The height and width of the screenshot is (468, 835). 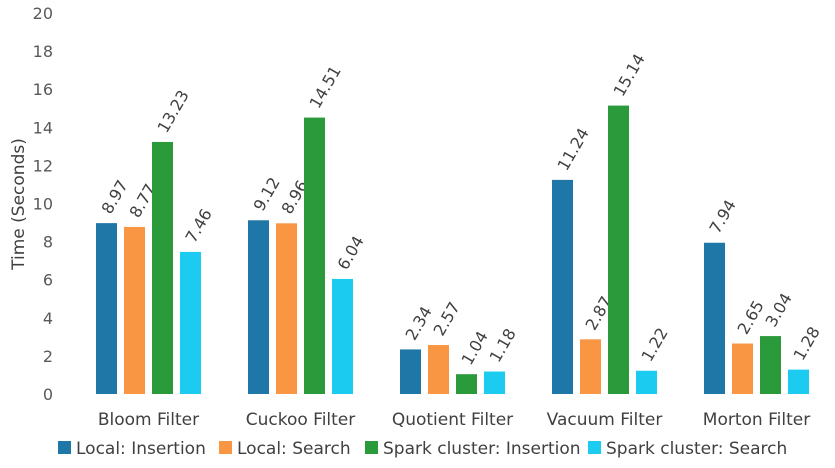 What do you see at coordinates (655, 344) in the screenshot?
I see `data-label: 1.22` at bounding box center [655, 344].